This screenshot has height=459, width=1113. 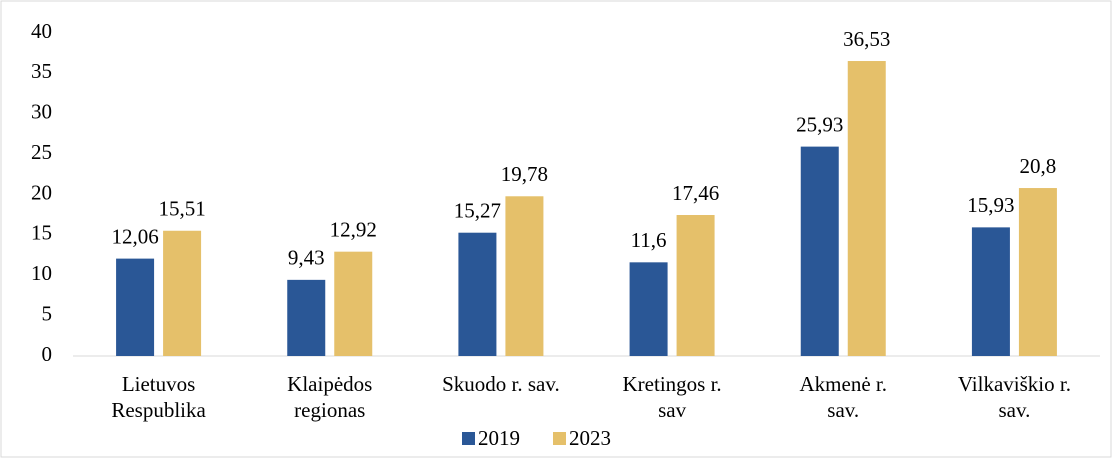 I want to click on x-tick-label-line: Vilkaviškio r., so click(x=1014, y=384).